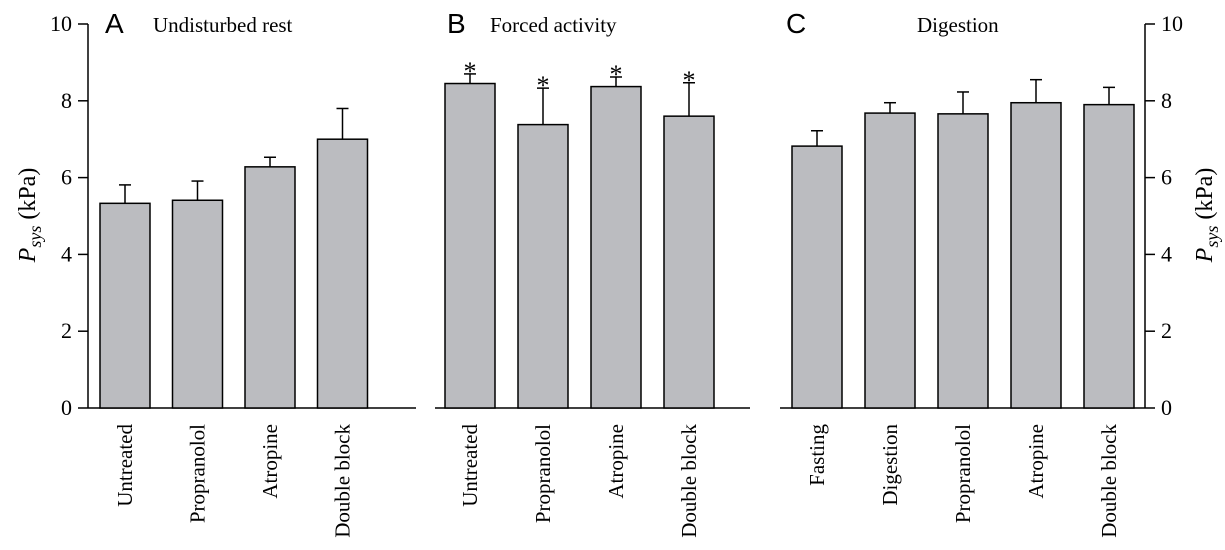  What do you see at coordinates (890, 465) in the screenshot?
I see `category-label-c-1: Digestion` at bounding box center [890, 465].